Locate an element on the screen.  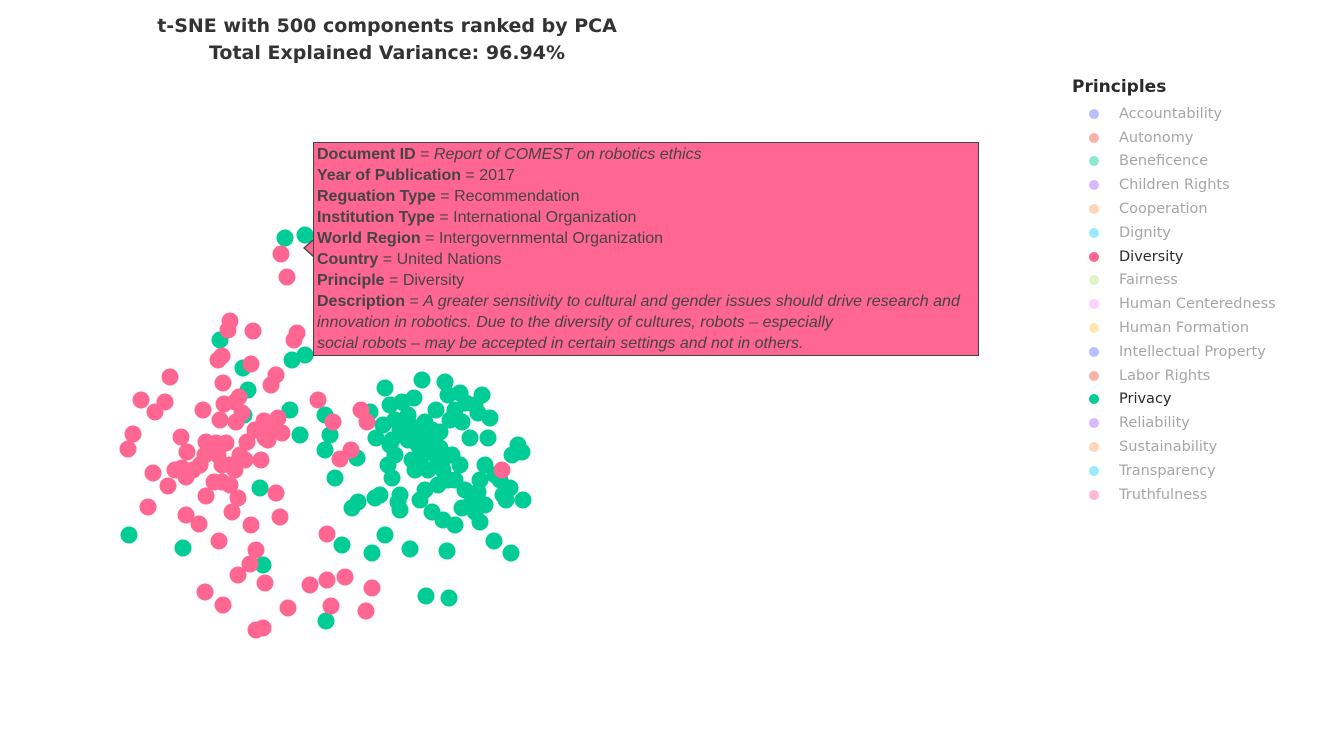
legend-item-sustainability: Sustainability is located at coordinates (1174, 447).